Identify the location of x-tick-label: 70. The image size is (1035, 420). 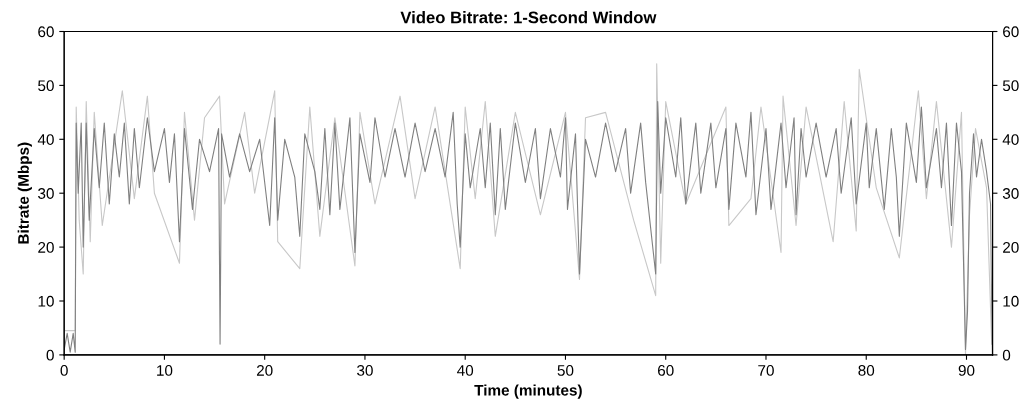
(766, 370).